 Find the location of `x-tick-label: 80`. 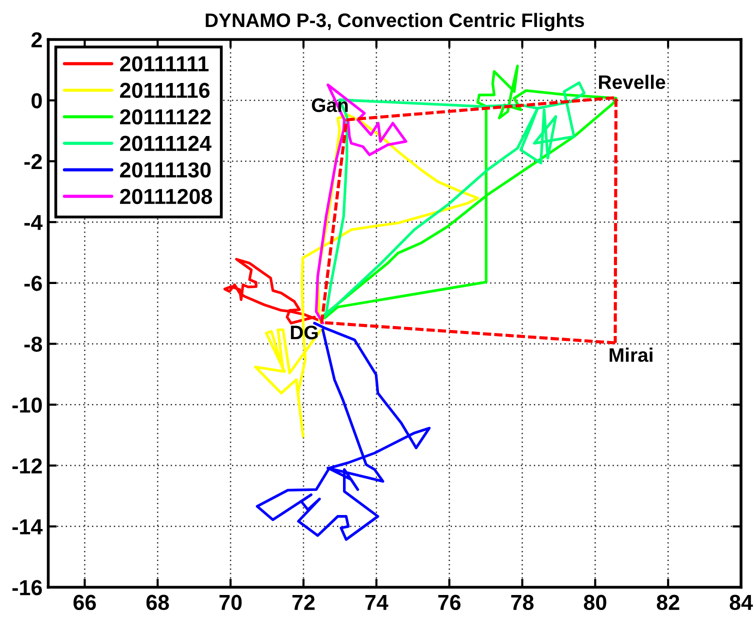

x-tick-label: 80 is located at coordinates (595, 602).